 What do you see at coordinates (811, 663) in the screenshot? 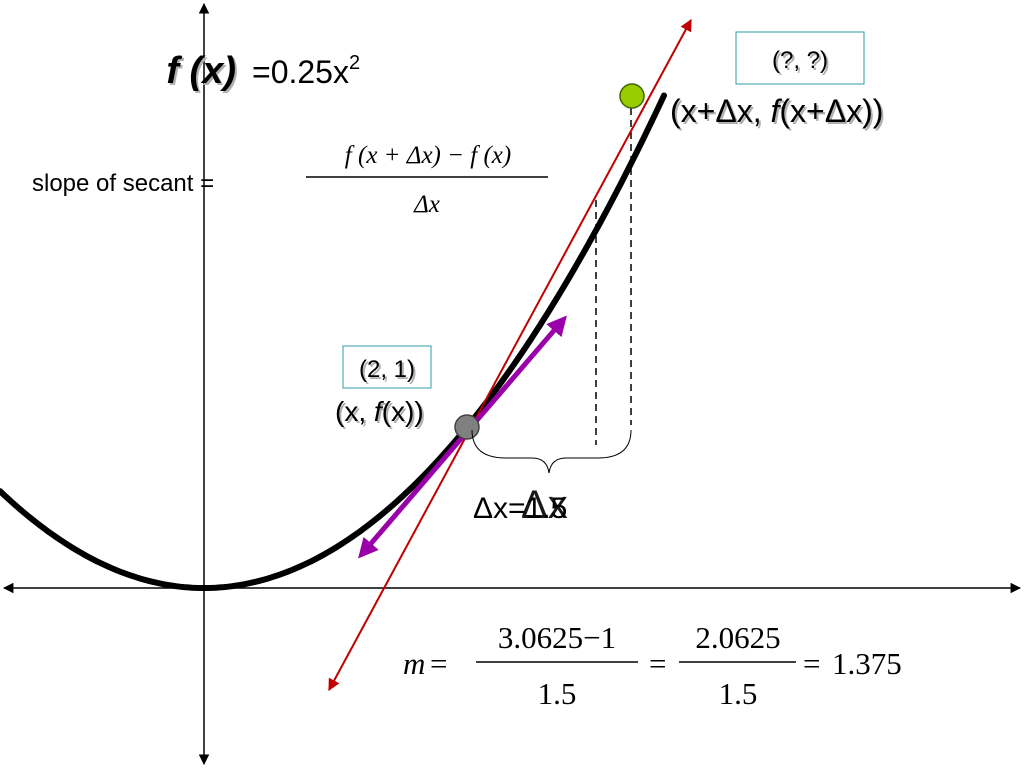
I see `slope-eq-3: =` at bounding box center [811, 663].